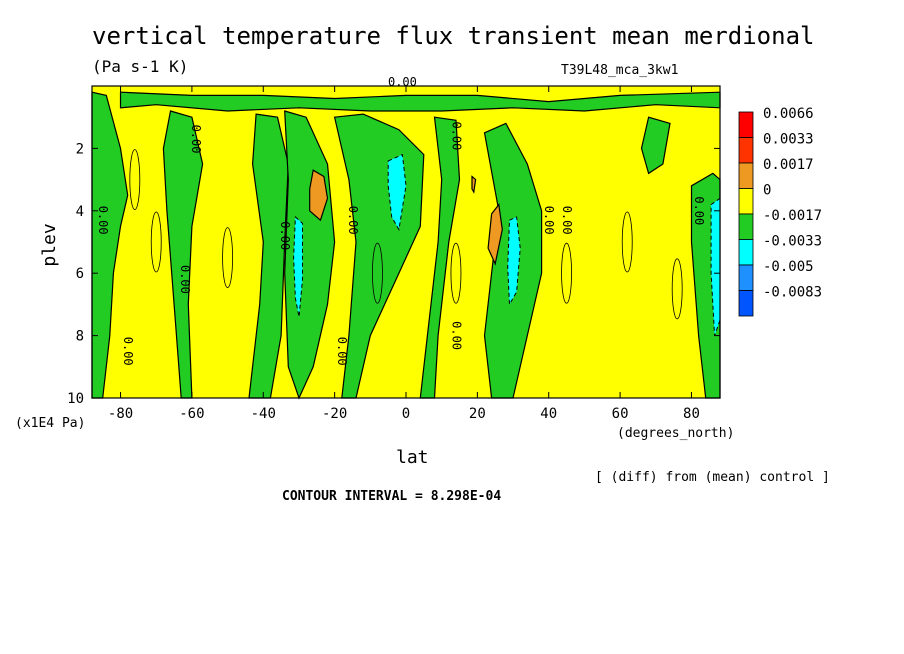 This screenshot has width=904, height=654. I want to click on contour-label-3: 0.00, so click(196, 139).